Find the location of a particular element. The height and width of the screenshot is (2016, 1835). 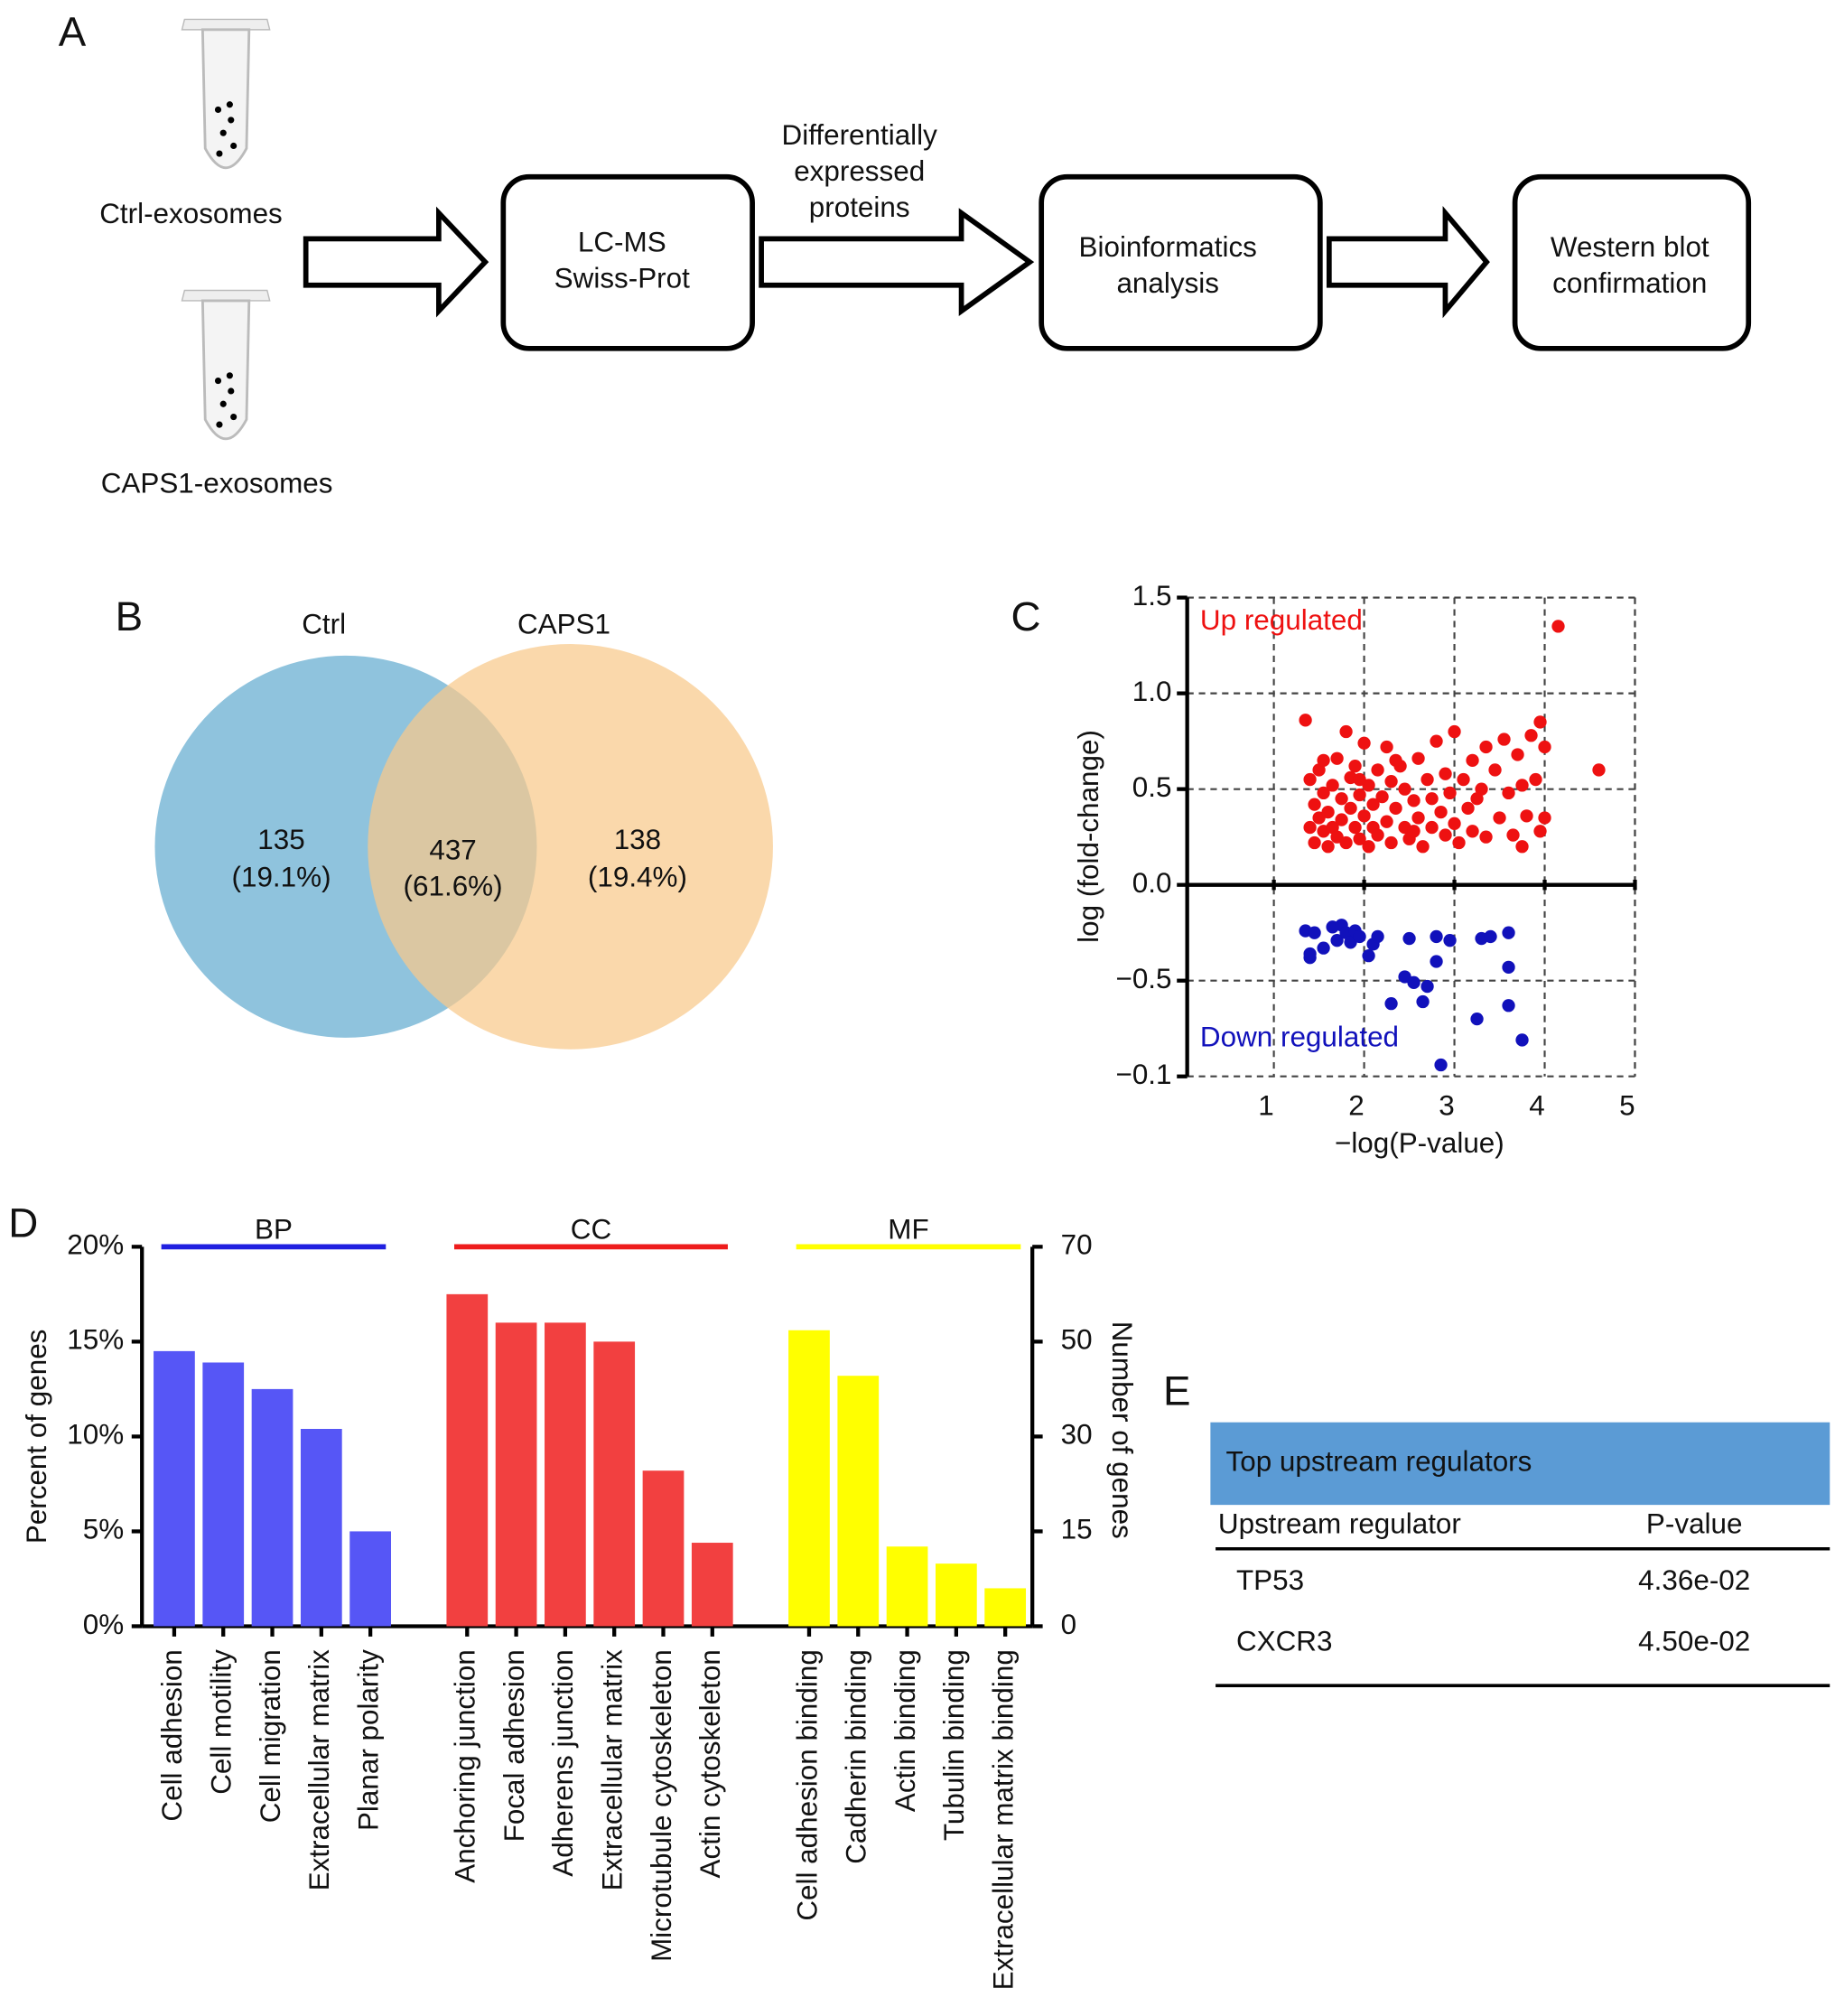

x-tick-label: Adherens junction is located at coordinates (563, 1763).